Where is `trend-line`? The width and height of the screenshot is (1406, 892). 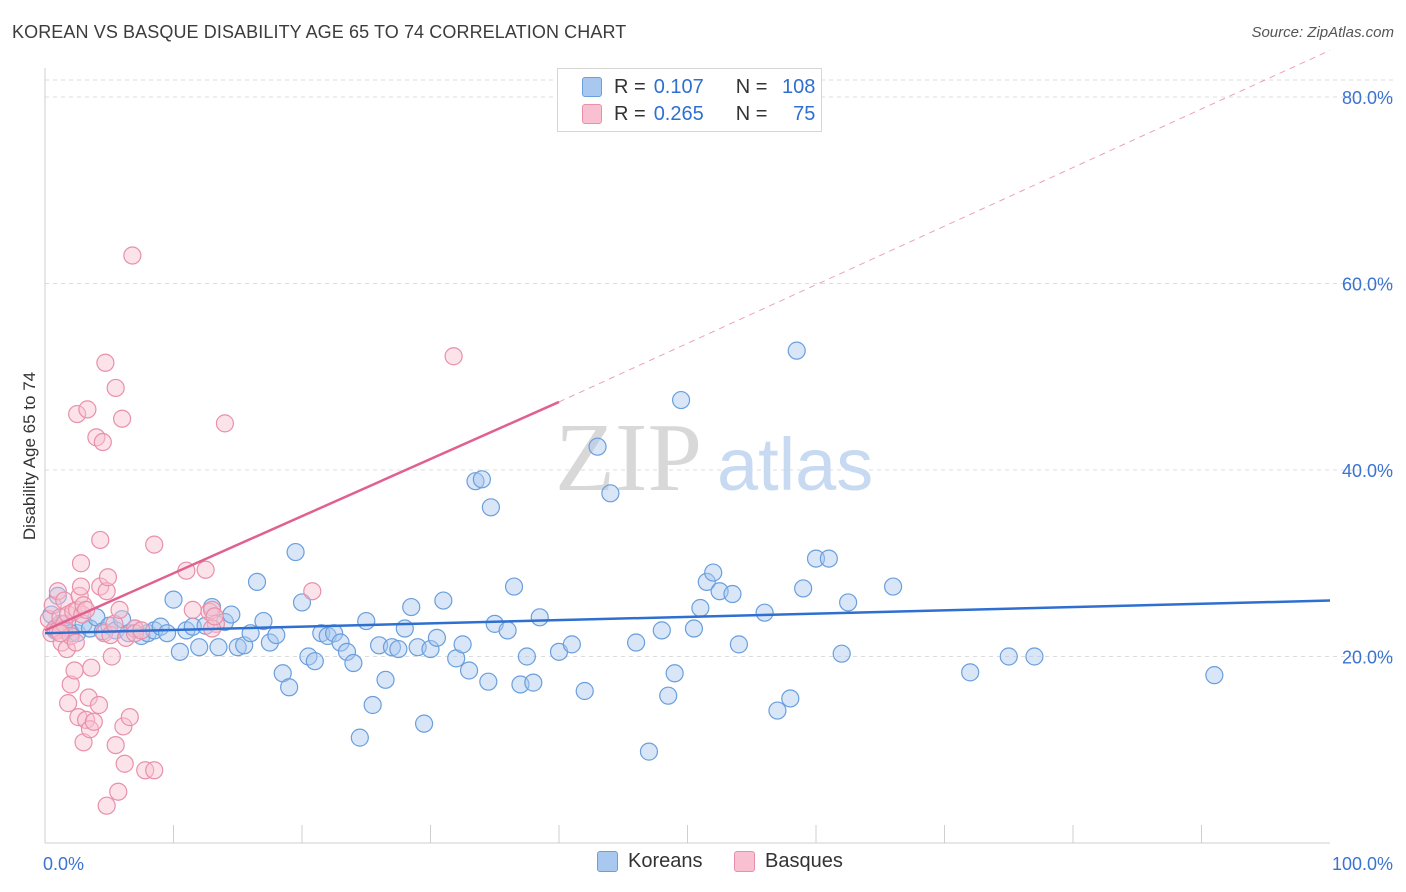
trend-line is located at coordinates (687, 617).